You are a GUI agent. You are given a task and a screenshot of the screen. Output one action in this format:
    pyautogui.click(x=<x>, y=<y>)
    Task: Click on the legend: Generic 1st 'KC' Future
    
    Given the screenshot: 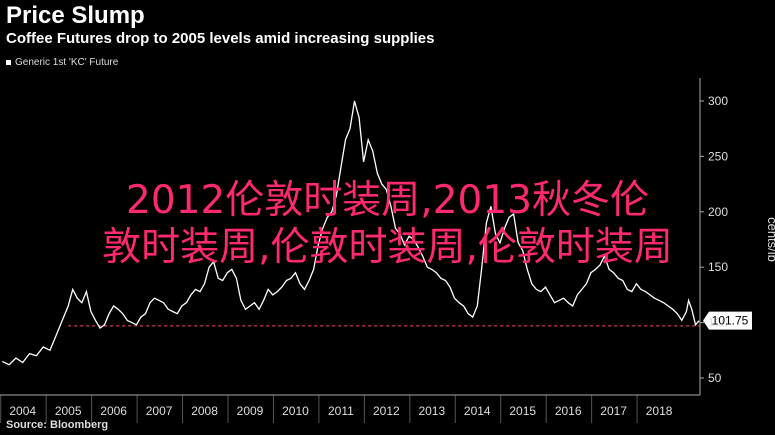 What is the action you would take?
    pyautogui.click(x=62, y=62)
    